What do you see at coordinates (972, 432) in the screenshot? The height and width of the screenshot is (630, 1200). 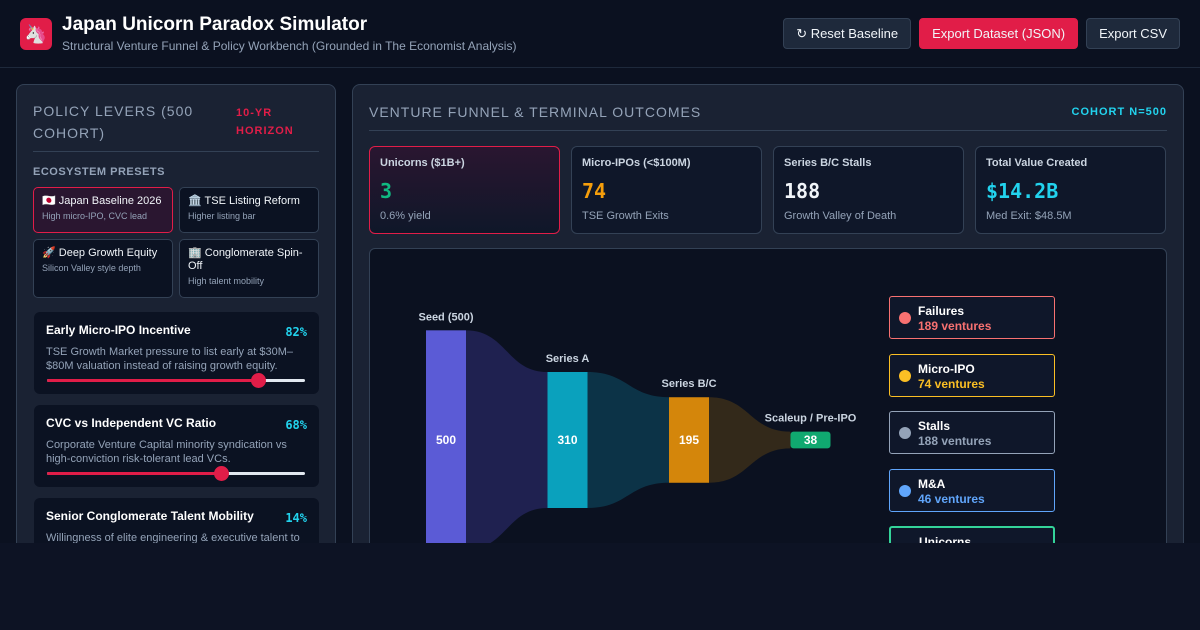 I see `outcome-box: Stalls 188 ventures` at bounding box center [972, 432].